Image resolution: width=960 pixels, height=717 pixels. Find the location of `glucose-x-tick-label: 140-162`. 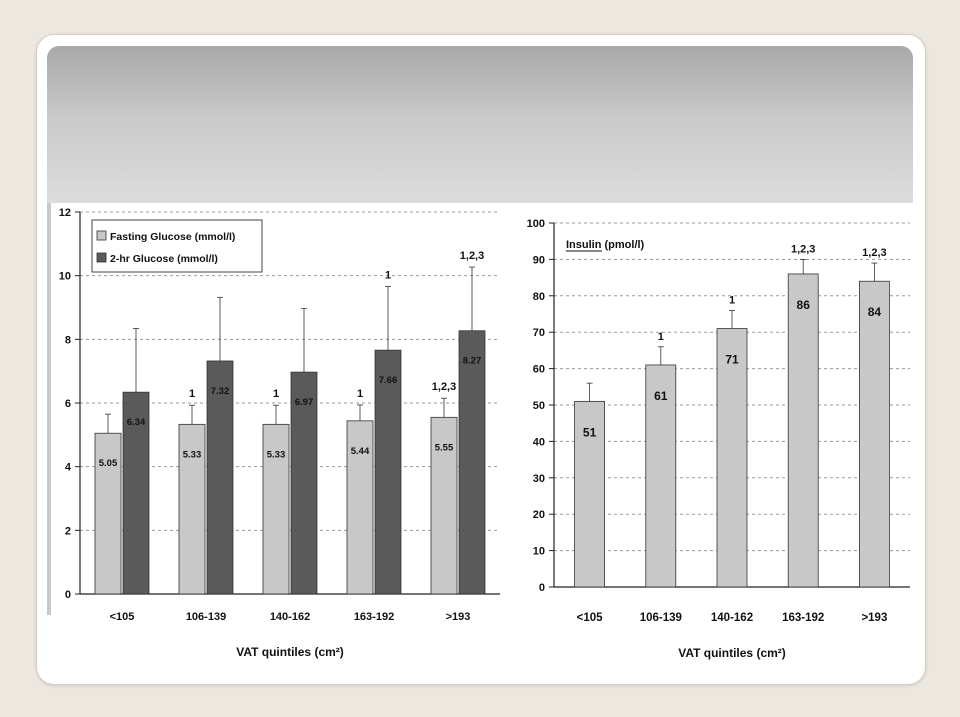

glucose-x-tick-label: 140-162 is located at coordinates (290, 617).